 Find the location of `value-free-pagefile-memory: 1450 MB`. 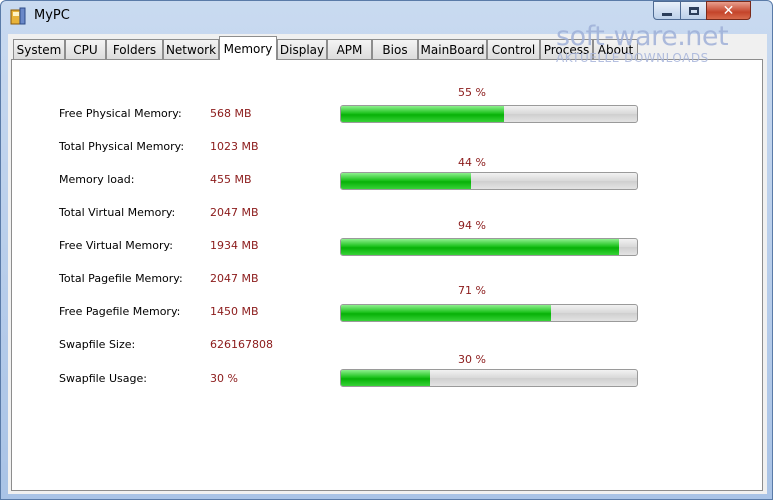

value-free-pagefile-memory: 1450 MB is located at coordinates (234, 311).